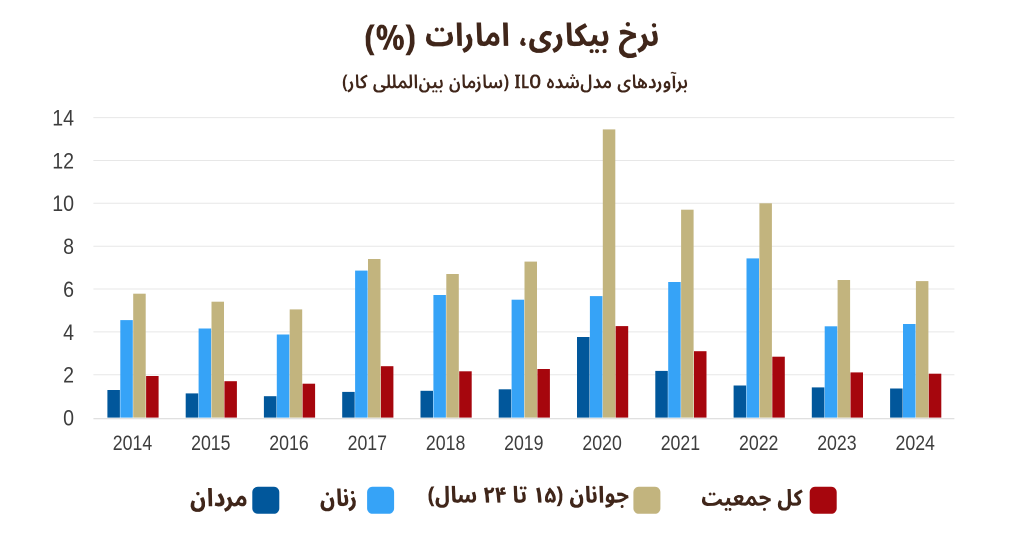 This screenshot has width=1024, height=536. What do you see at coordinates (63, 160) in the screenshot?
I see `svg-text: 12` at bounding box center [63, 160].